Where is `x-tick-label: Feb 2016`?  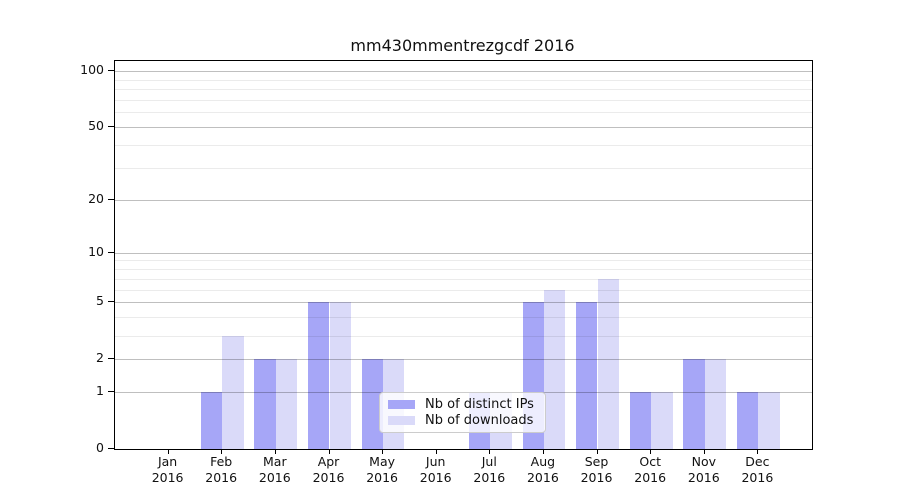
x-tick-label: Feb 2016 is located at coordinates (221, 469).